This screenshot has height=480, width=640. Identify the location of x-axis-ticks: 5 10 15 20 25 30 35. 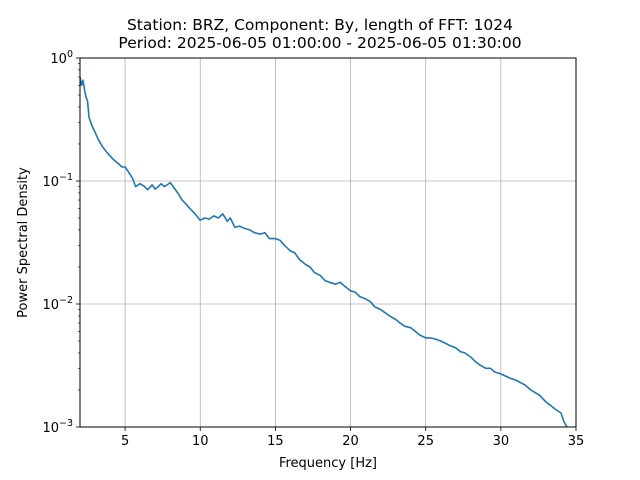
(352, 438).